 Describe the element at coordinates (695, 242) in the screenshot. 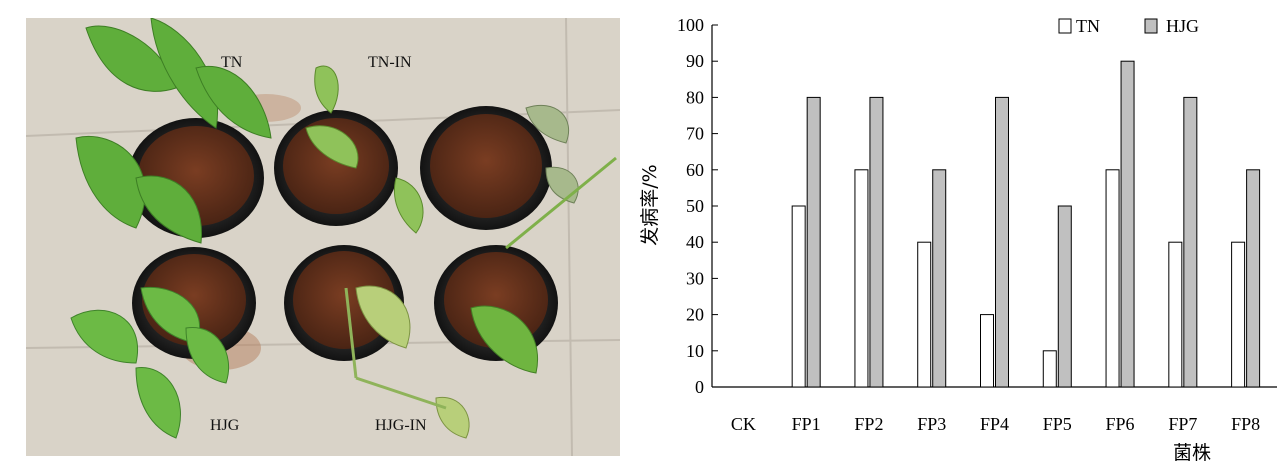

I see `y-tick-label: 40` at that location.